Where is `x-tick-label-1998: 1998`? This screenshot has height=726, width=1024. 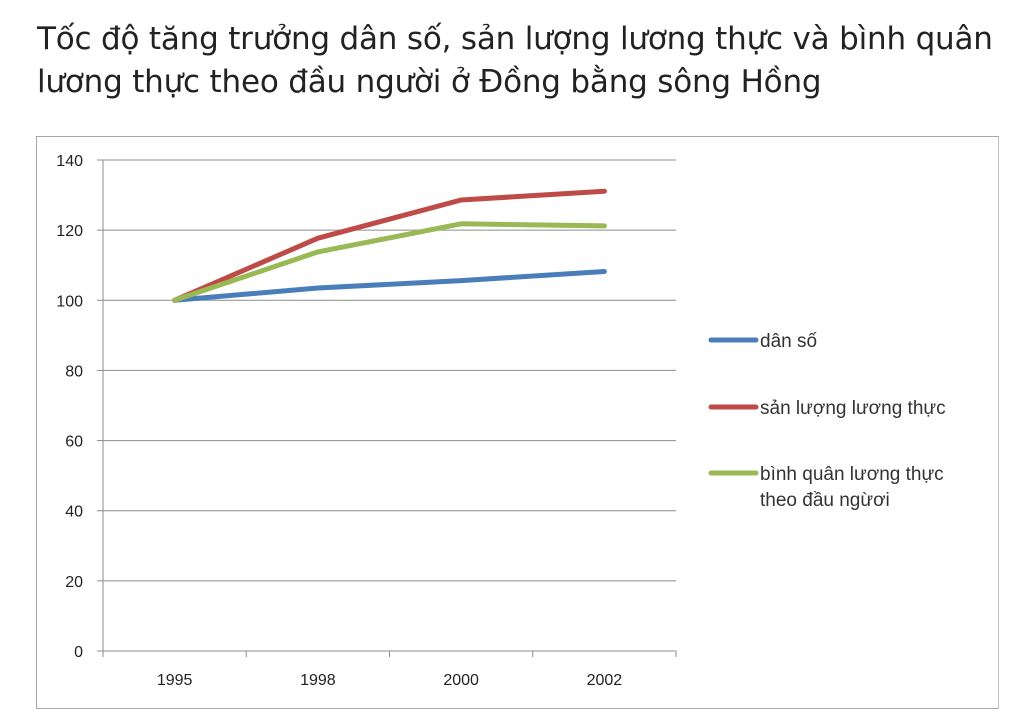 x-tick-label-1998: 1998 is located at coordinates (318, 680).